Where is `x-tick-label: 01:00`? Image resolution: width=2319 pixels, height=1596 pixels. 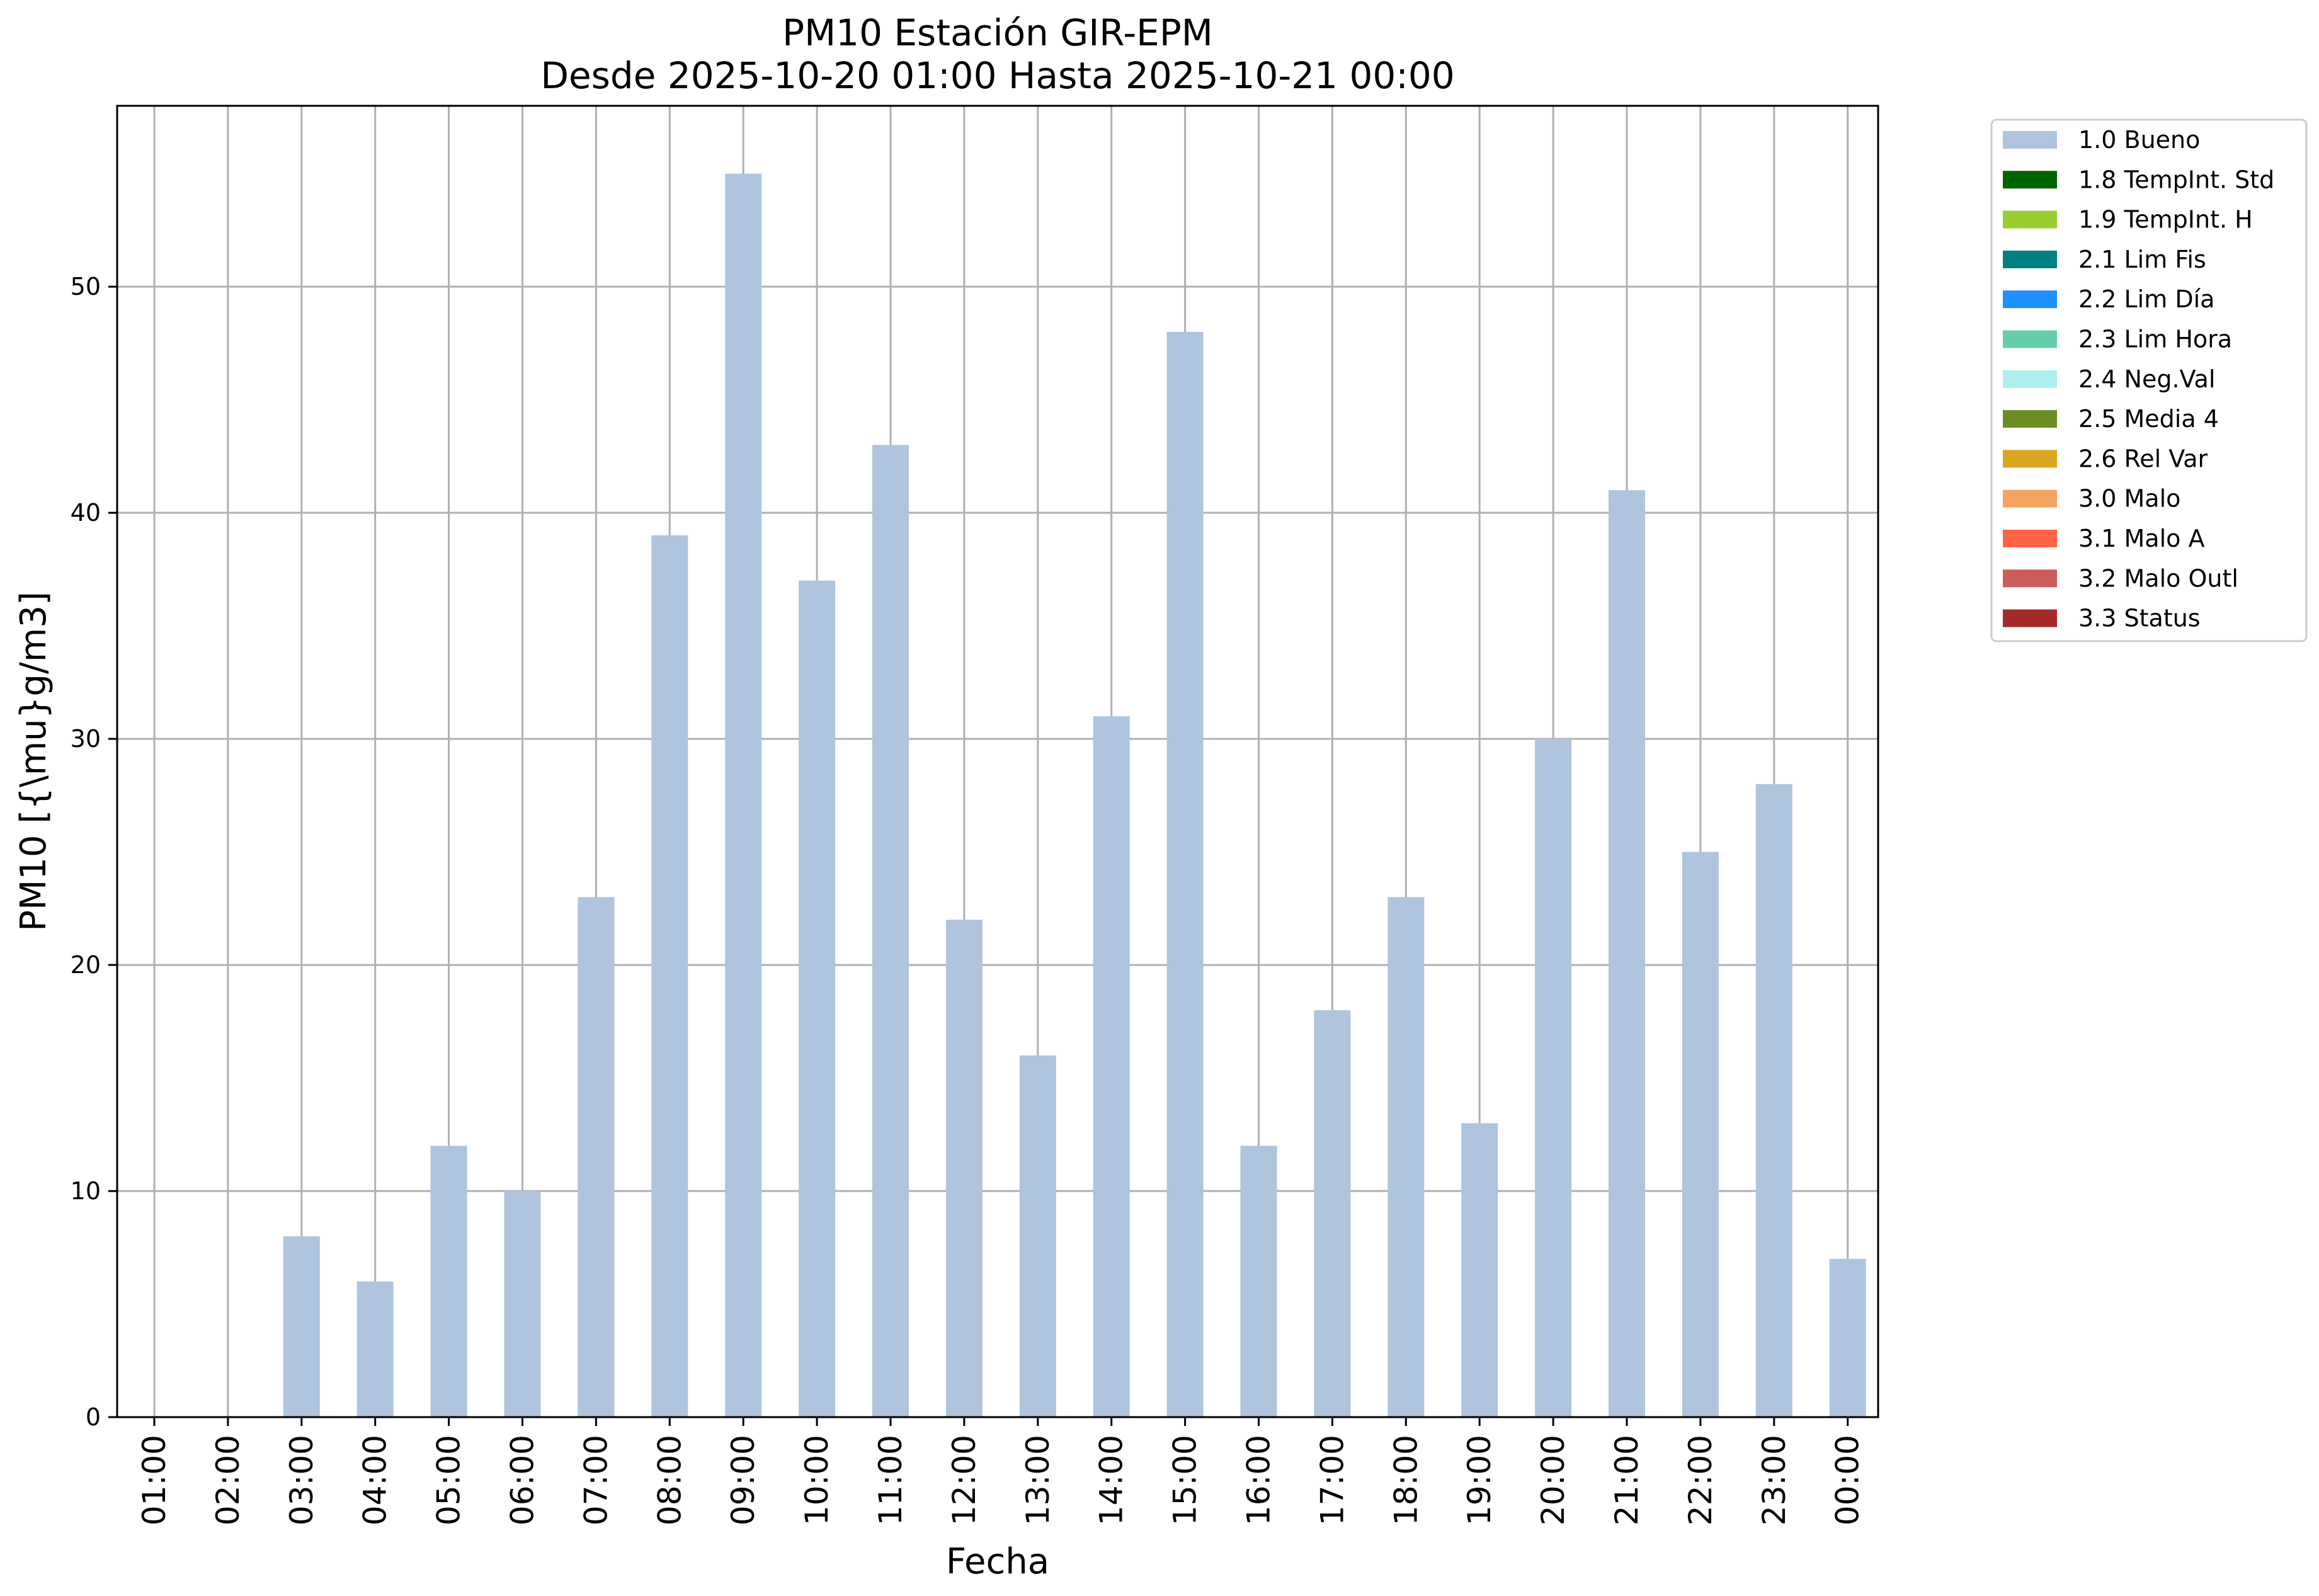
x-tick-label: 01:00 is located at coordinates (154, 1480).